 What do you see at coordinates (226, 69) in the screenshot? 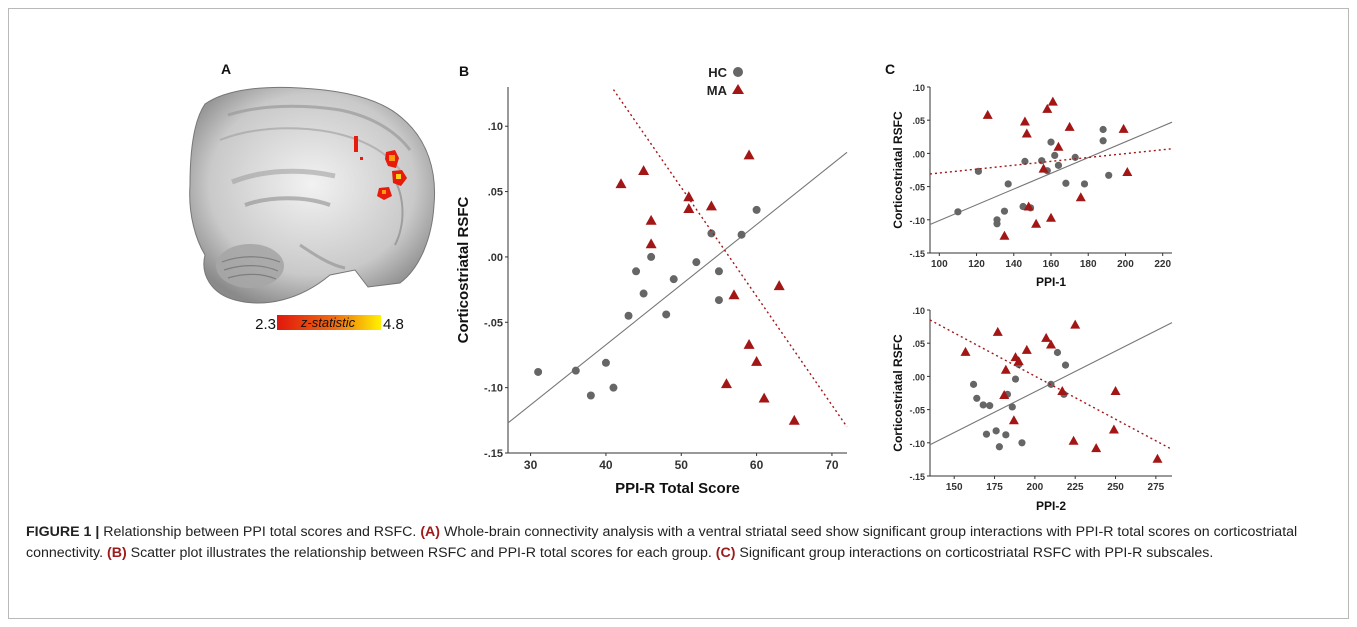
I see `panel-letter-a: A` at bounding box center [226, 69].